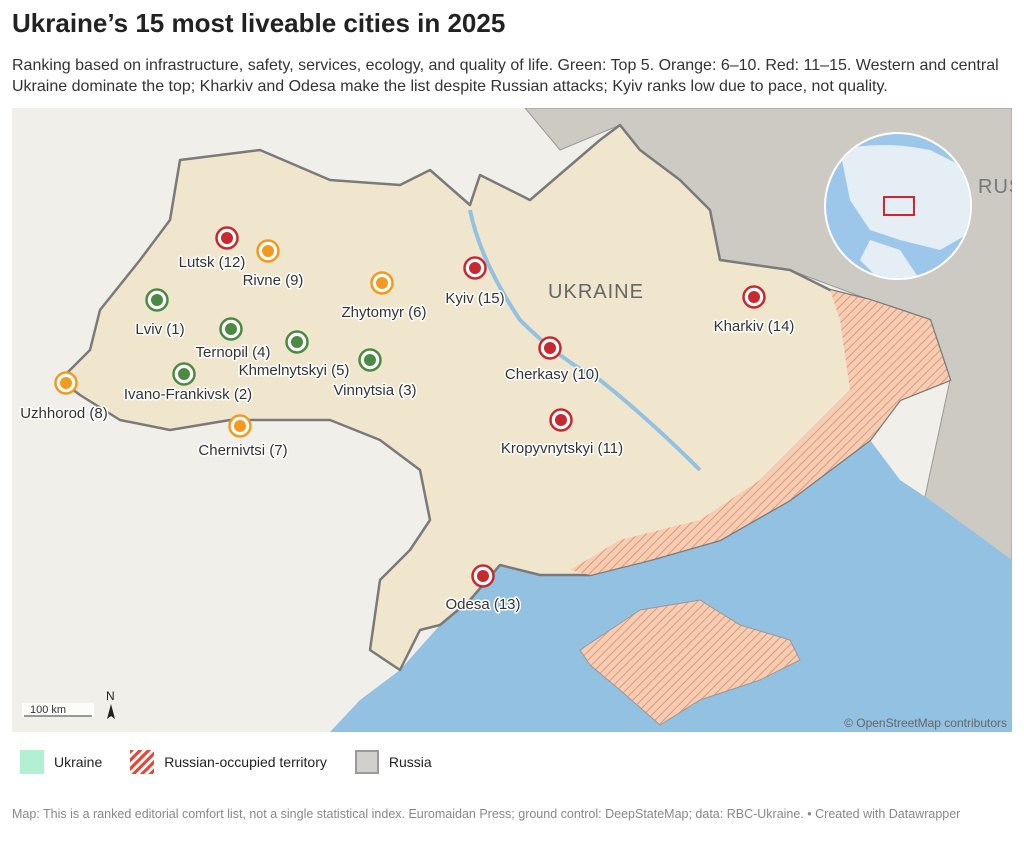 The image size is (1024, 850). What do you see at coordinates (48, 710) in the screenshot?
I see `scale-label: 100 km` at bounding box center [48, 710].